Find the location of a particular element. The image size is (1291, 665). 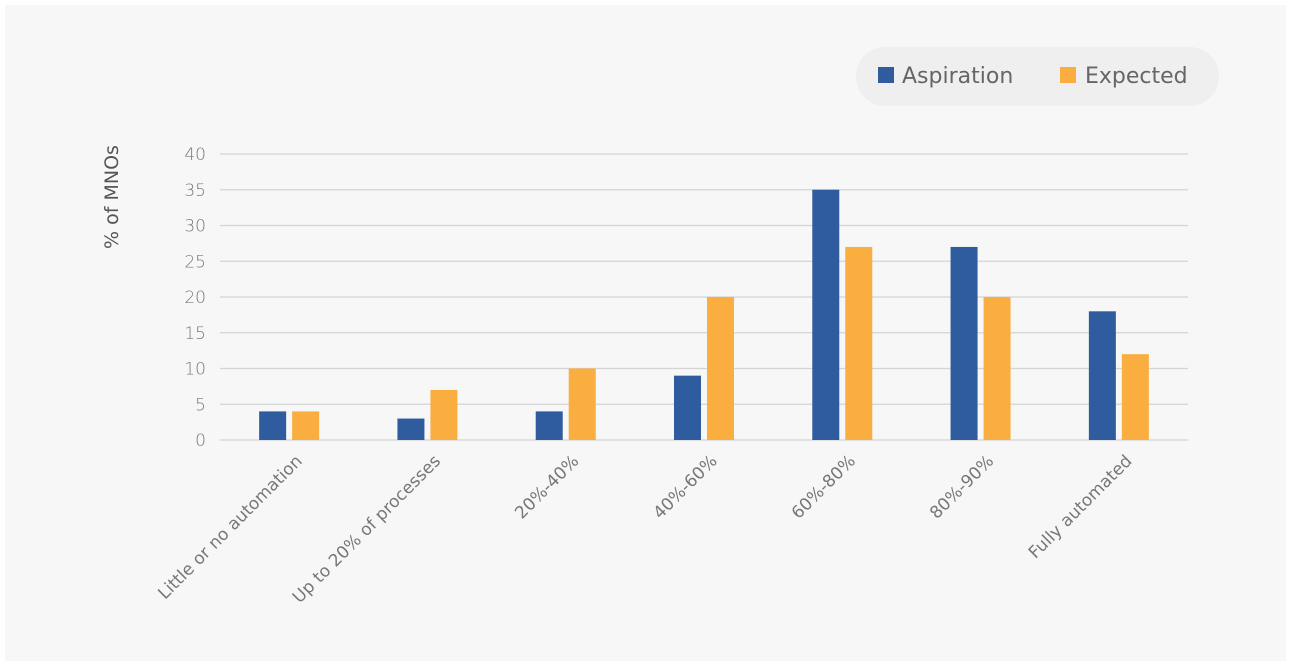

y-axis-title: % of MNOs is located at coordinates (112, 197).